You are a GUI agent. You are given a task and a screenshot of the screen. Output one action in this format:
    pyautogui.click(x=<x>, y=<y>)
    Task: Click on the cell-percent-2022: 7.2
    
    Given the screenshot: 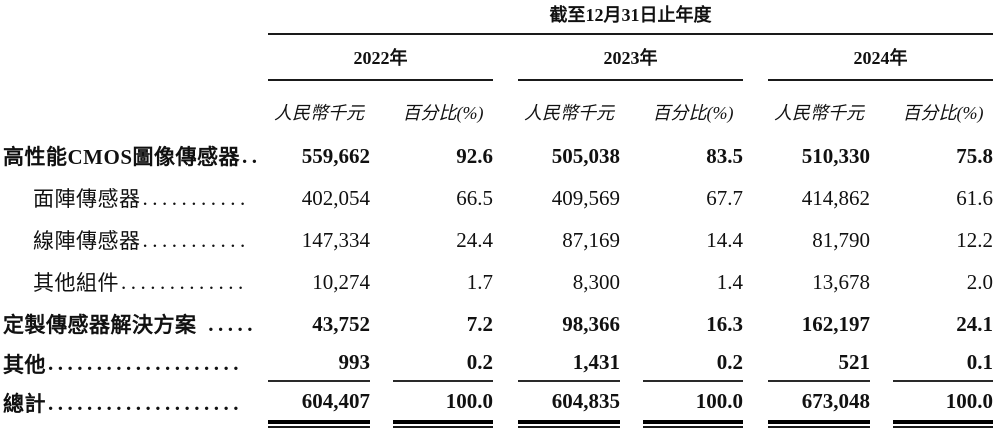 What is the action you would take?
    pyautogui.click(x=479, y=323)
    